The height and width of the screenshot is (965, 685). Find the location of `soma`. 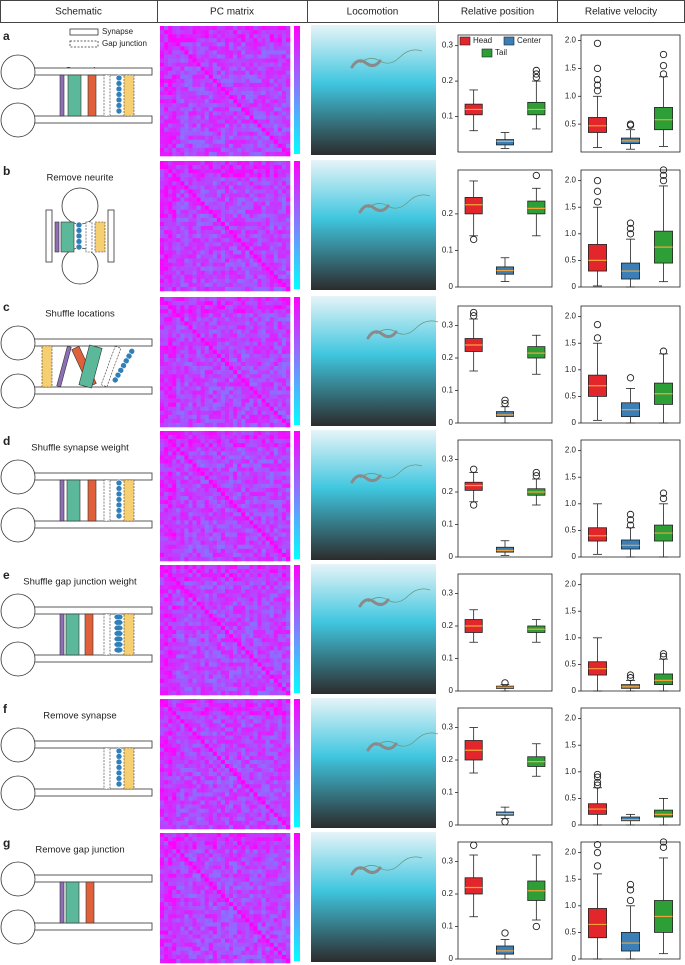

soma is located at coordinates (80, 266).